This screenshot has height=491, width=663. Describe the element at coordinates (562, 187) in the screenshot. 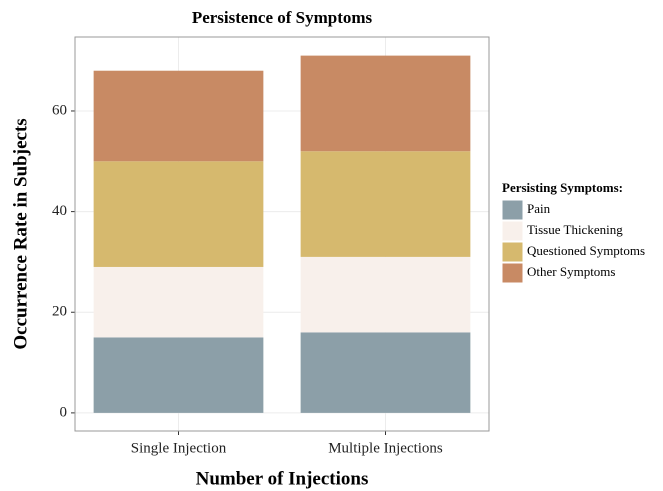

I see `legend-title: Persisting Symptoms:` at that location.